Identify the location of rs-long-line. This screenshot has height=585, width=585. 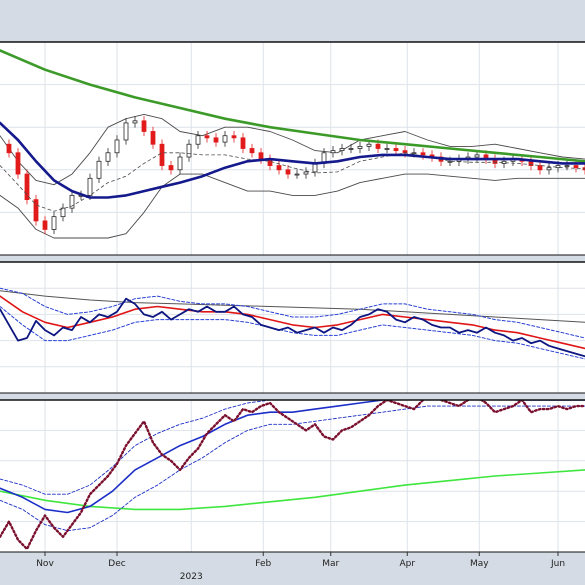
(292, 306).